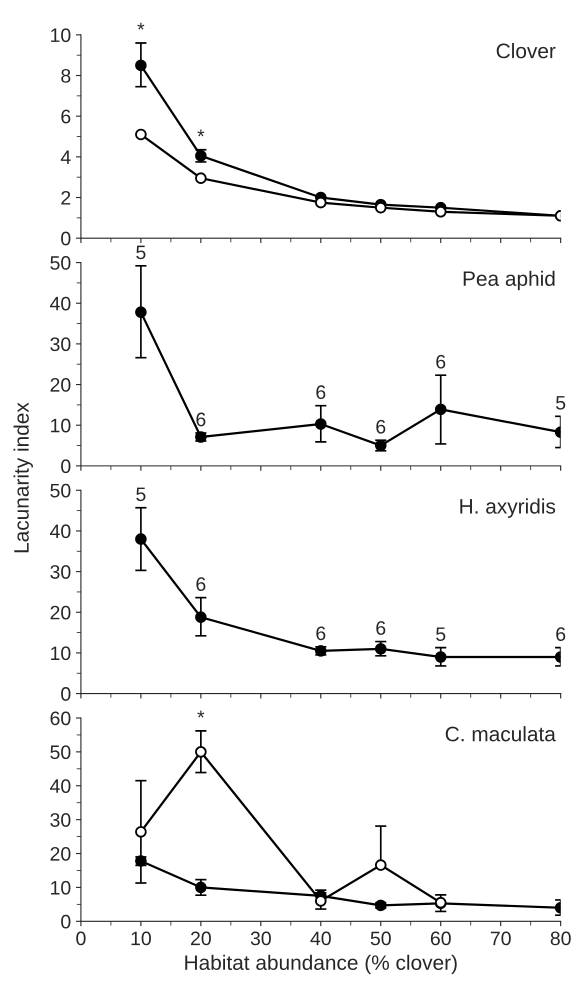 The image size is (578, 996). What do you see at coordinates (65, 197) in the screenshot?
I see `y-tick-label: 2` at bounding box center [65, 197].